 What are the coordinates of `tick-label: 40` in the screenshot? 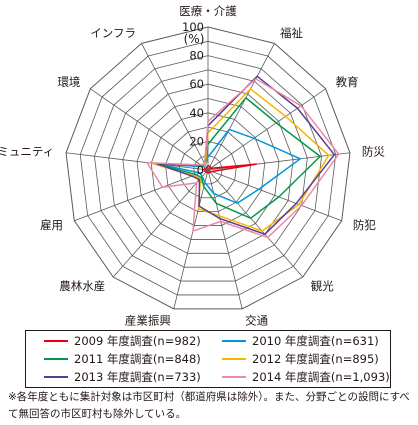 It's located at (196, 113).